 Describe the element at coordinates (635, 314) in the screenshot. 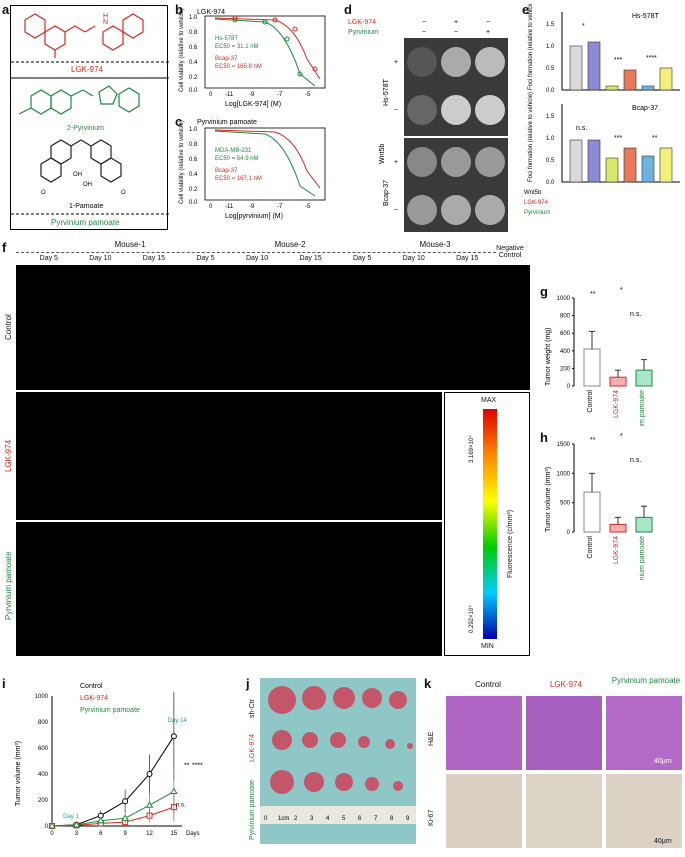

I see `sig-label: n.s.` at that location.